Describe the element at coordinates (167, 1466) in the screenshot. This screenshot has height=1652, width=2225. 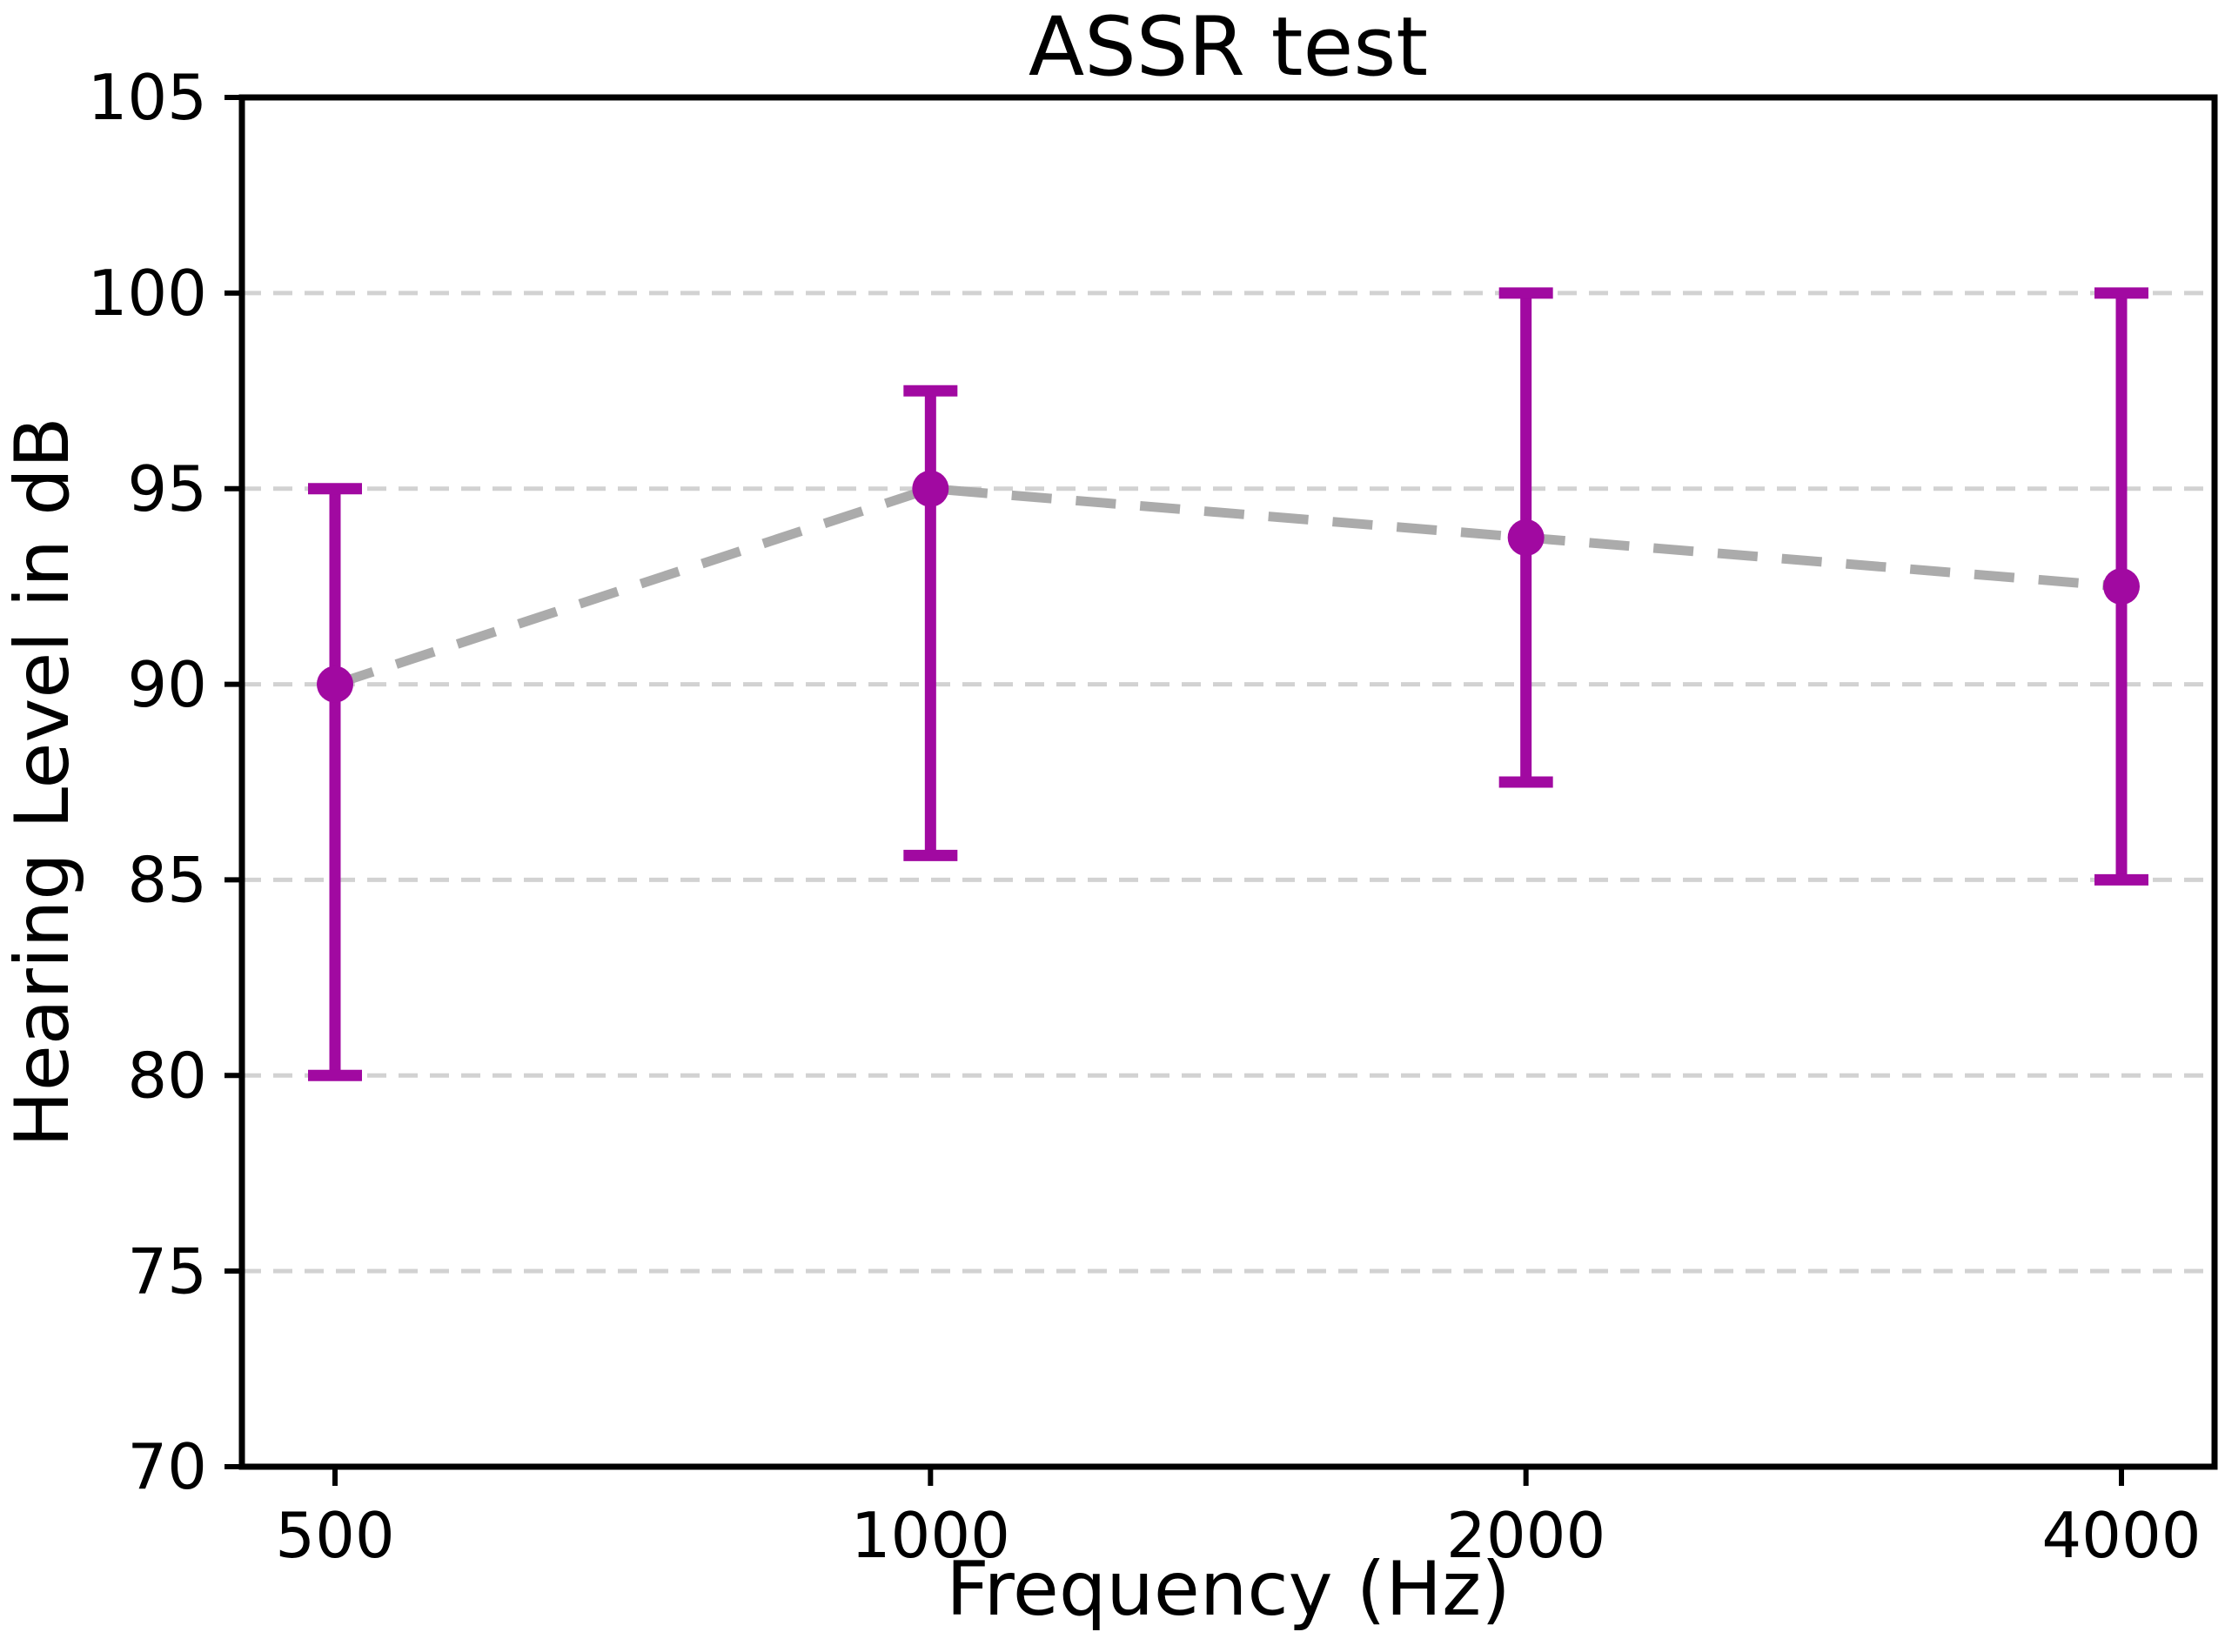
I see `y-tick-label: 70` at that location.